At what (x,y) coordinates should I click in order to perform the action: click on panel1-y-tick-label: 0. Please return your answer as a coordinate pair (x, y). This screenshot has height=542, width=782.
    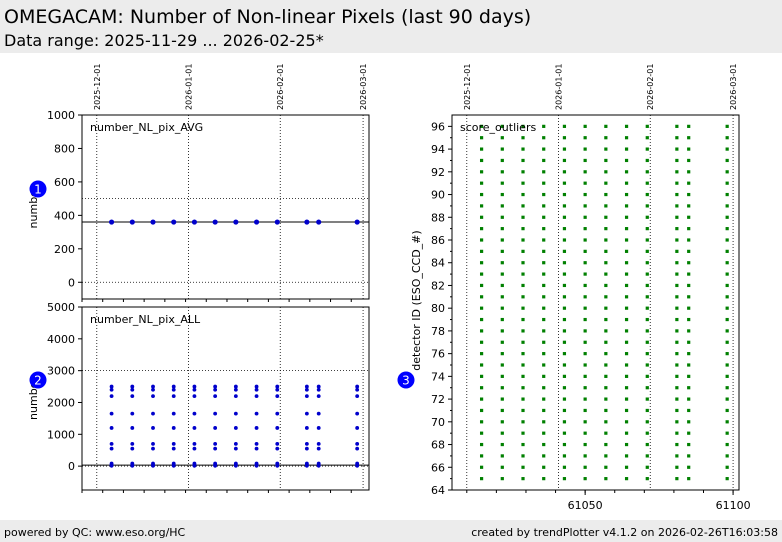
    Looking at the image, I should click on (71, 282).